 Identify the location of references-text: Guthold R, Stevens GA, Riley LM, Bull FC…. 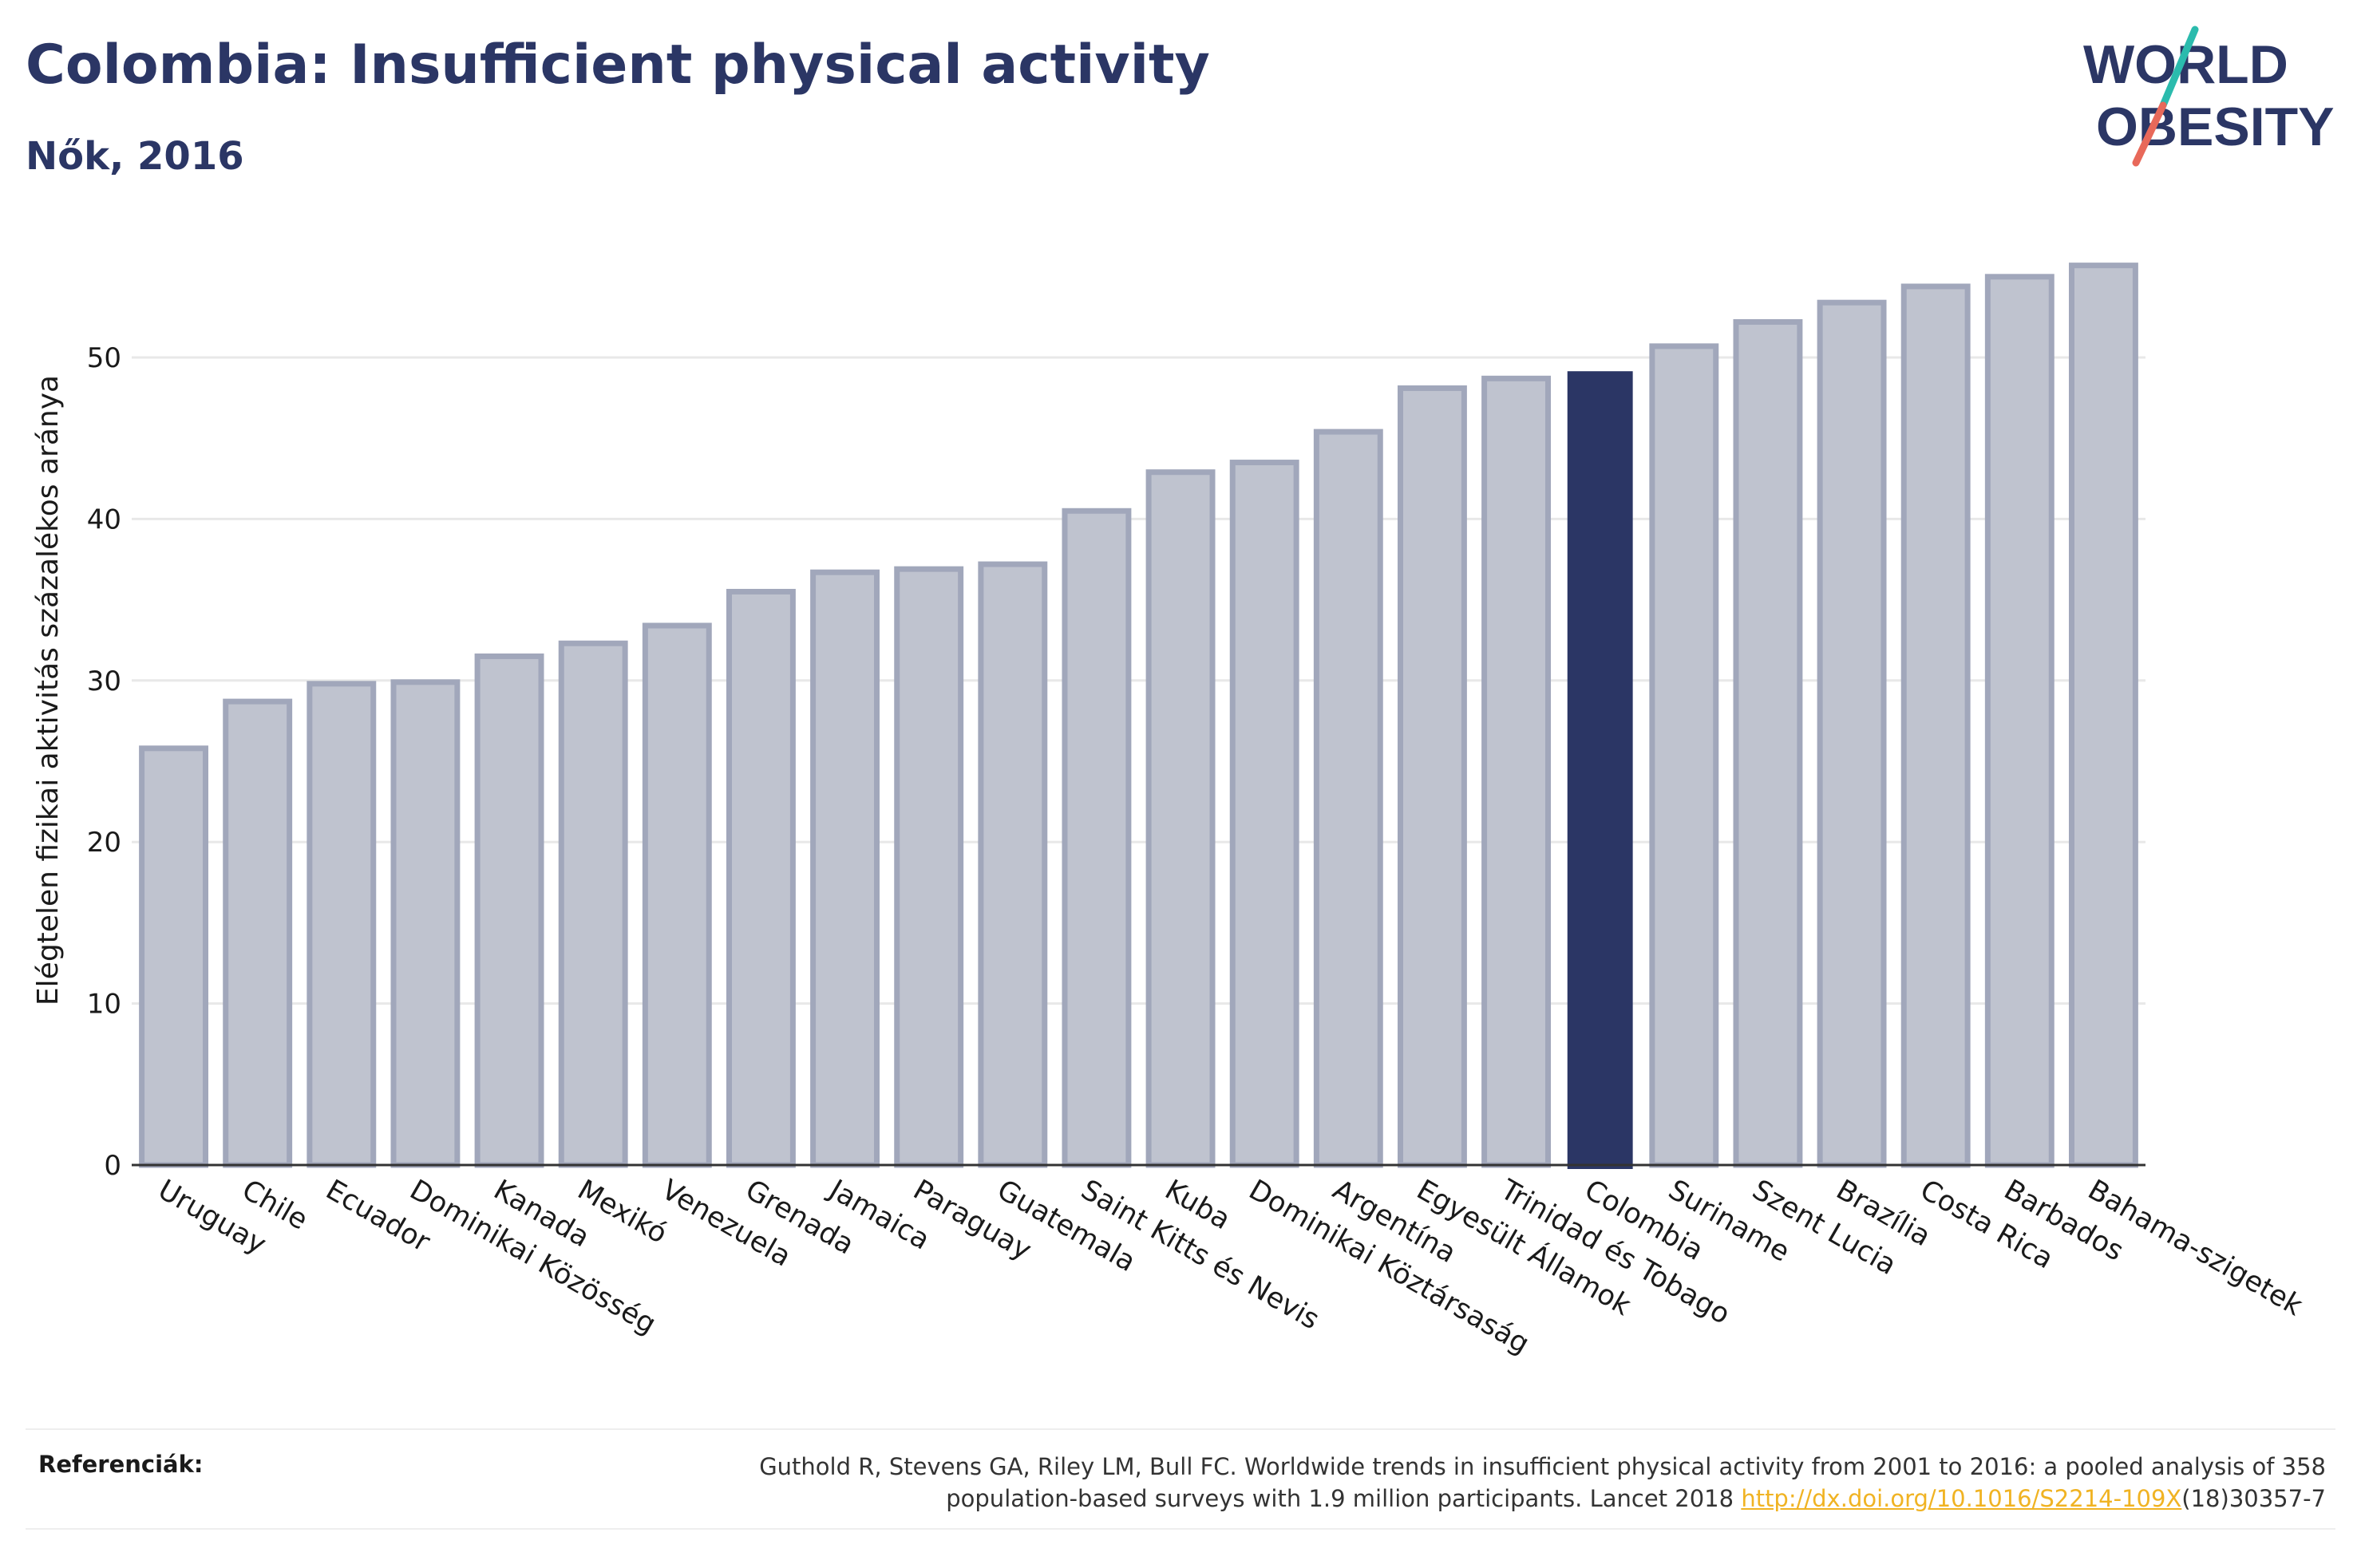
(1408, 1483).